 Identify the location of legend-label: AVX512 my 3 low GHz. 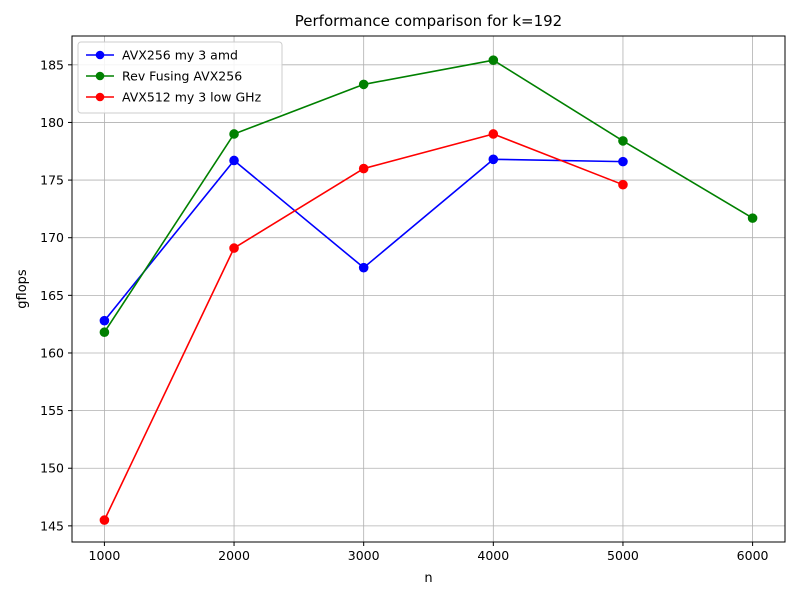
(192, 97).